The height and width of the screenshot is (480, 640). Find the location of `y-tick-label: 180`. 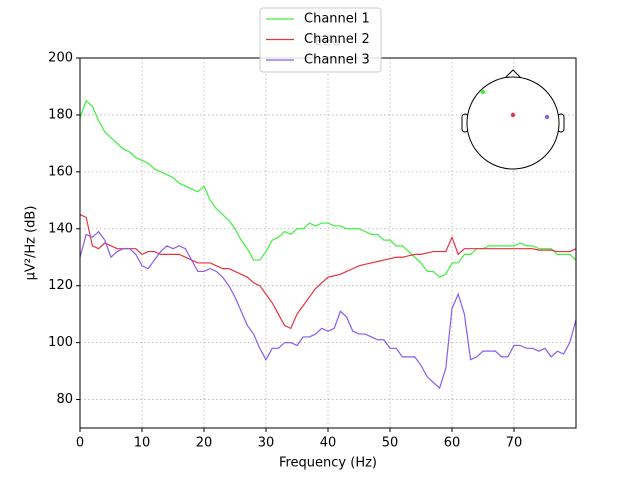

y-tick-label: 180 is located at coordinates (60, 114).